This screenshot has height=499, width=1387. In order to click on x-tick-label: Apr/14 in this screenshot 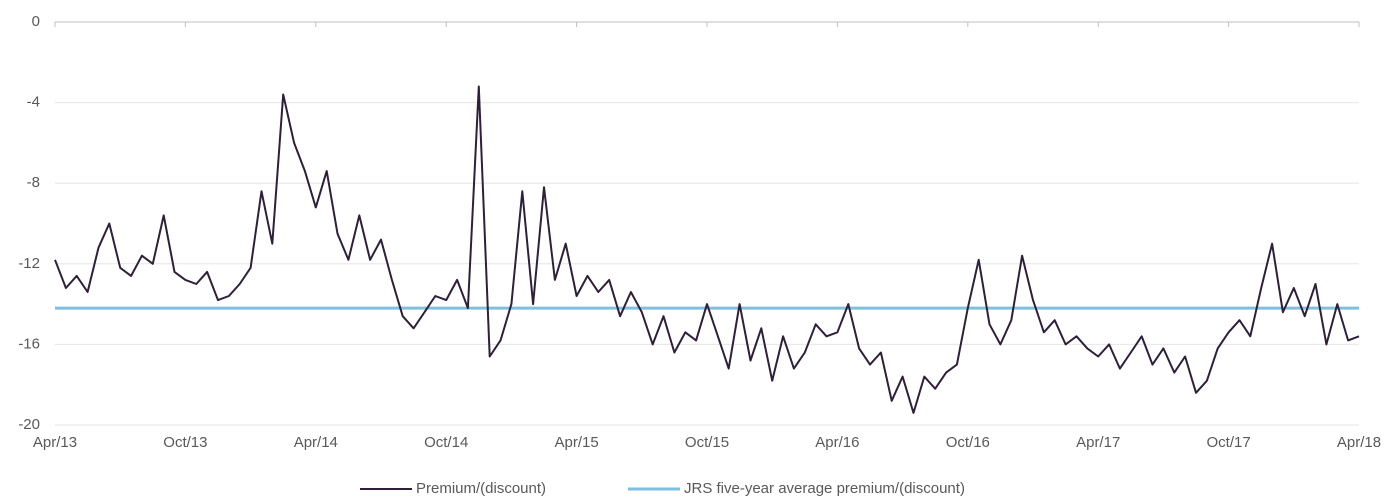, I will do `click(316, 442)`.